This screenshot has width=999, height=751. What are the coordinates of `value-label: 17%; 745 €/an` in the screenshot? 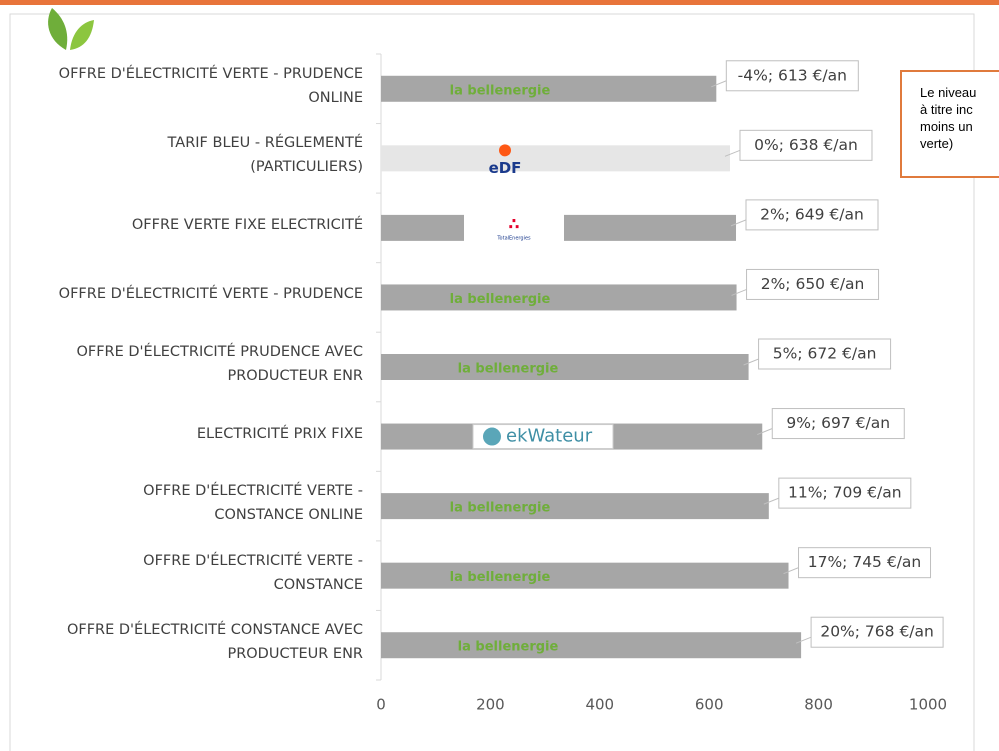 It's located at (865, 562).